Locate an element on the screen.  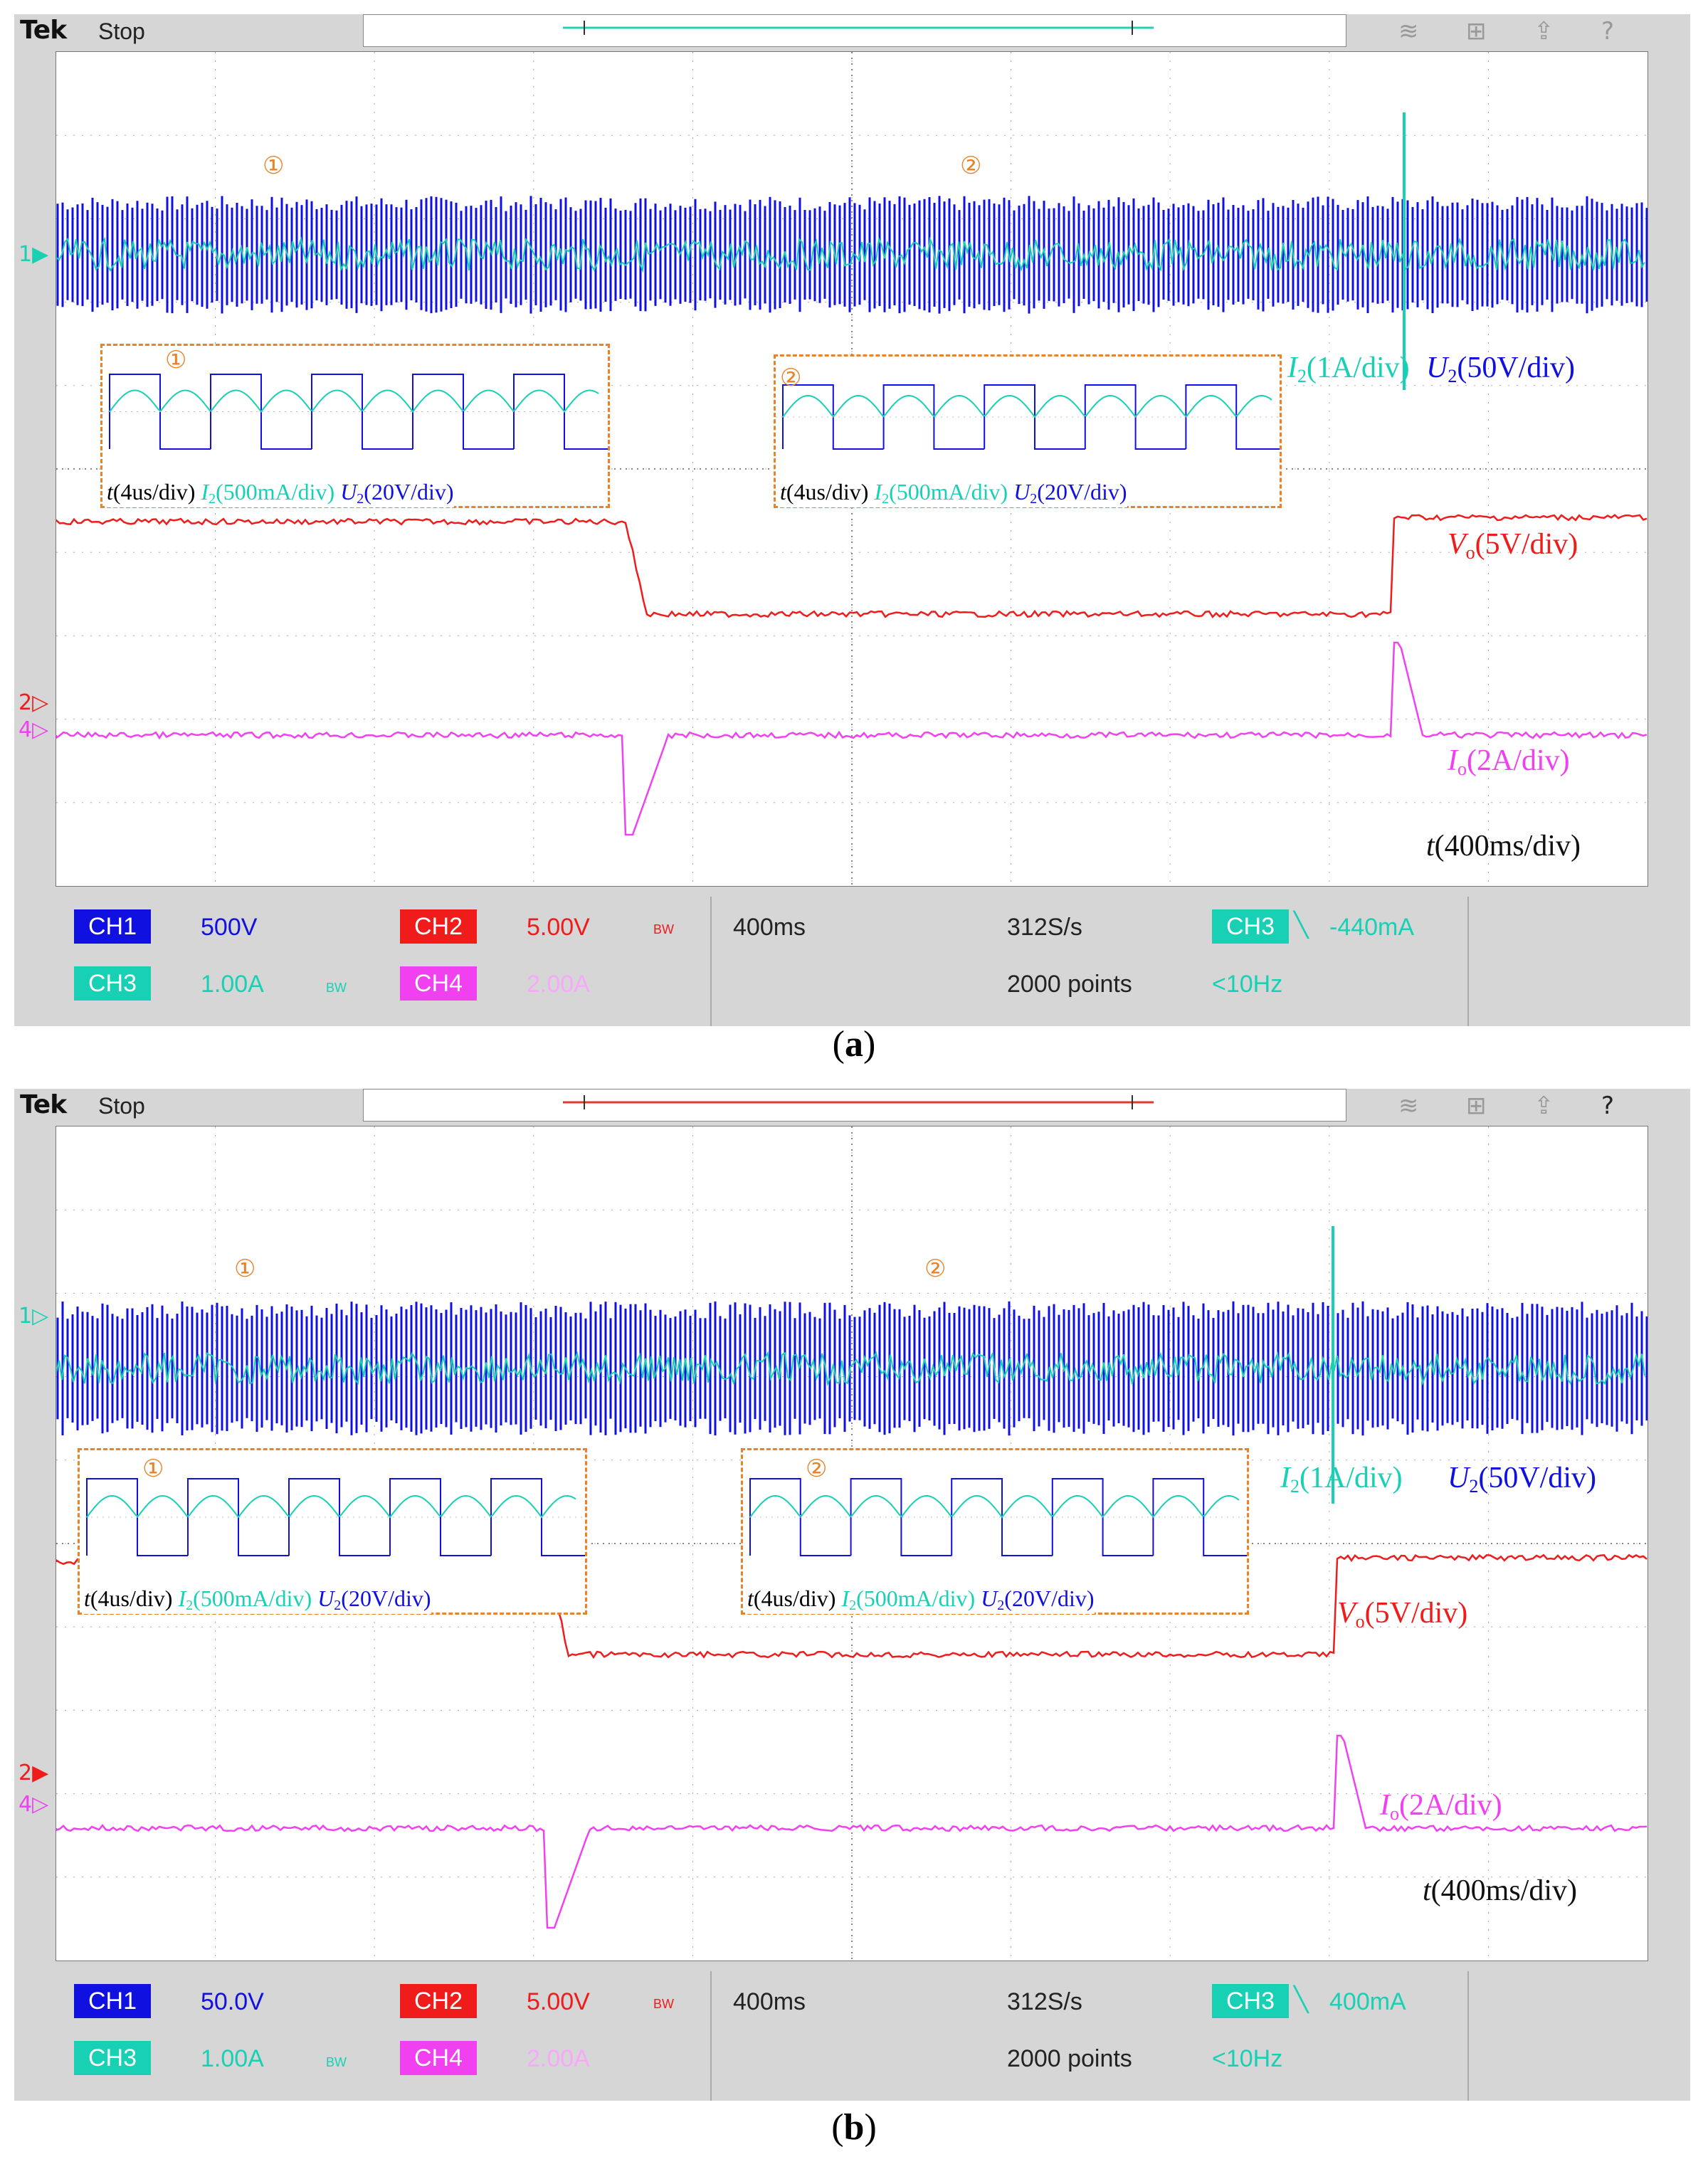
ch-marker-2: 2▷ is located at coordinates (34, 702).